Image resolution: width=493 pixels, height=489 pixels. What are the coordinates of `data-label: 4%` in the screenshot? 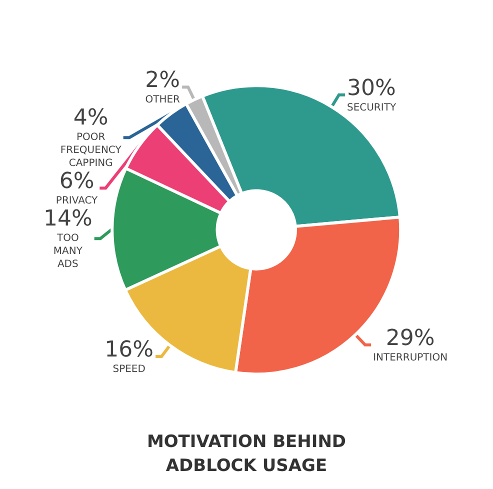 It's located at (90, 118).